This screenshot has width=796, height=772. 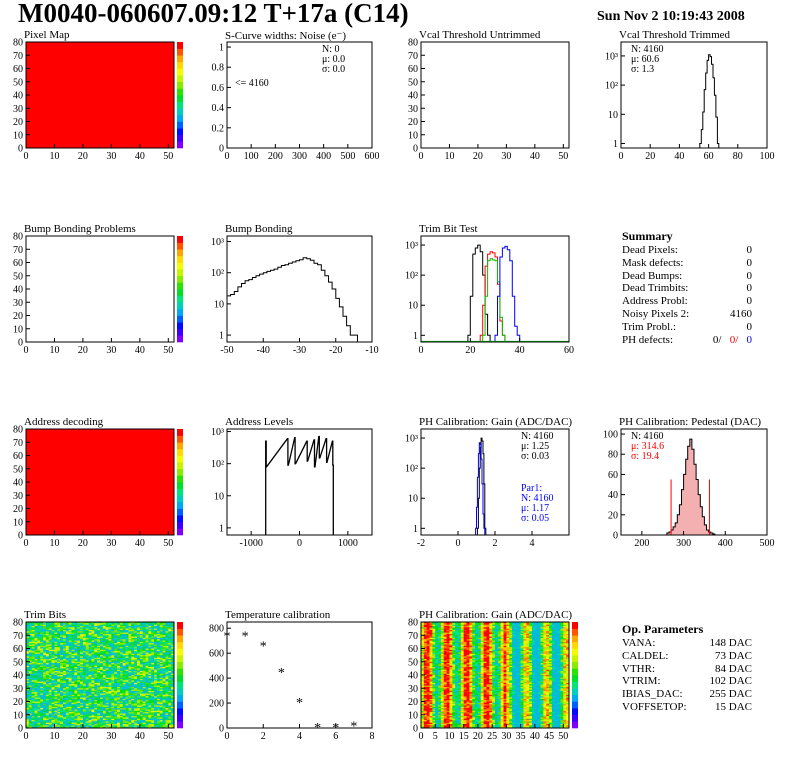 What do you see at coordinates (435, 736) in the screenshot?
I see `ph-gain-map-xtick: 5` at bounding box center [435, 736].